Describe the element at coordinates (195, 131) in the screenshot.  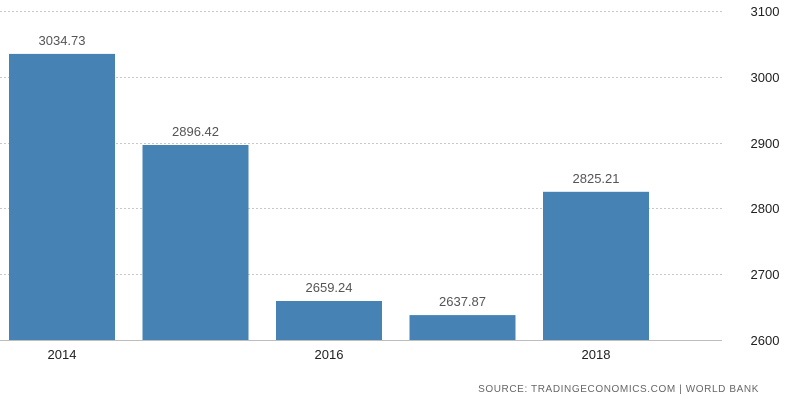
I see `data-label: 2896.42` at that location.